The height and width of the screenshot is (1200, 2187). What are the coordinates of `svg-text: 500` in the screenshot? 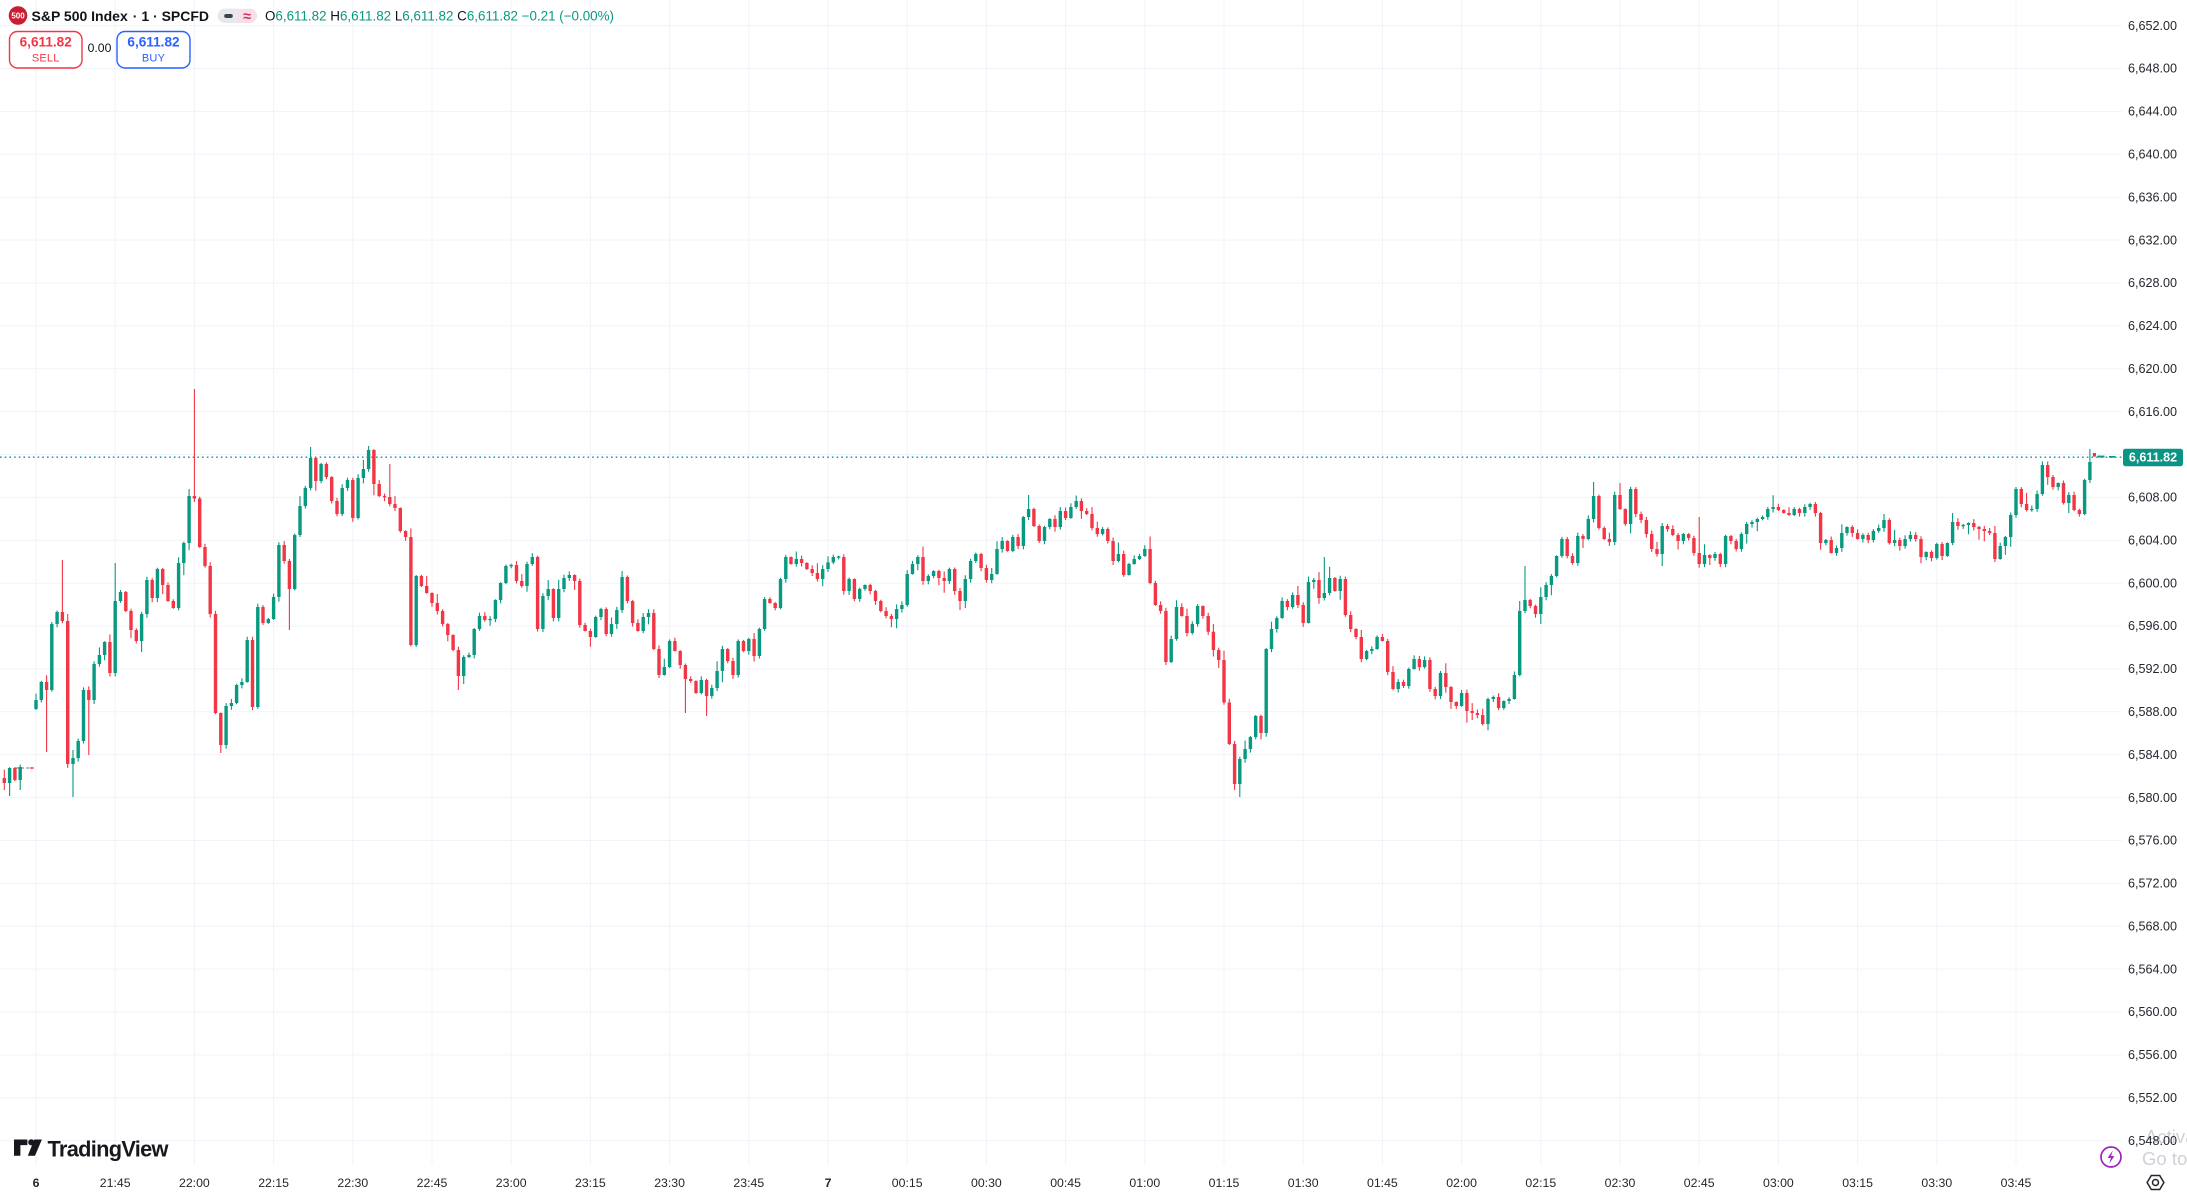 It's located at (18, 15).